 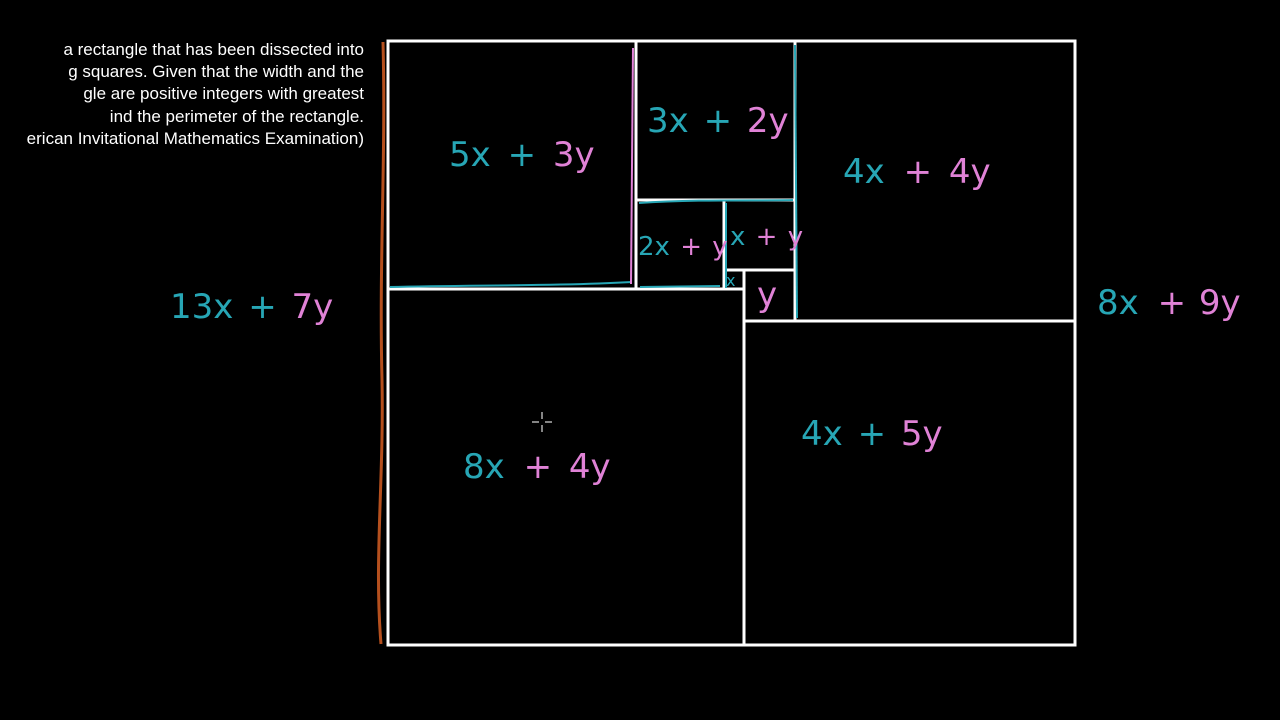 I want to click on tiny-x: x, so click(x=730, y=280).